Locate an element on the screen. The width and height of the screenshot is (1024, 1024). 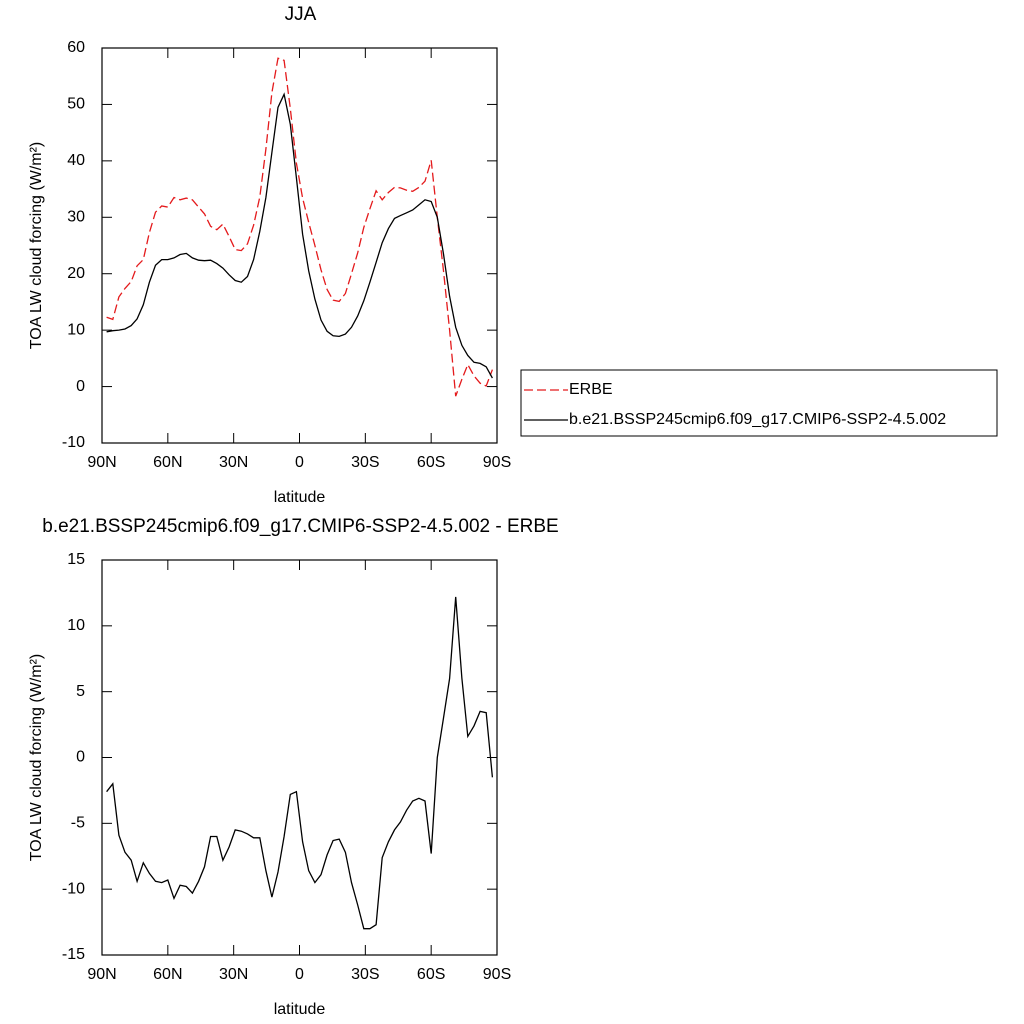
legend-label: ERBE is located at coordinates (591, 389).